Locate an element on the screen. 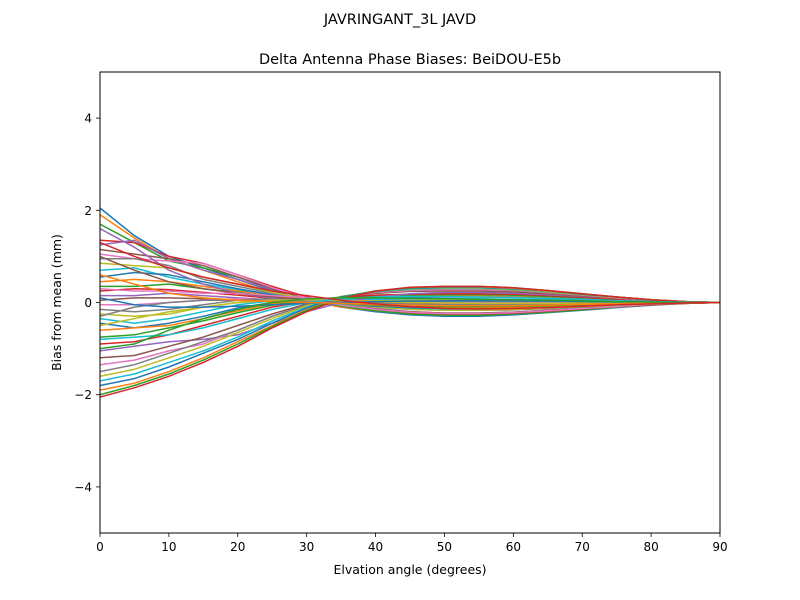  x-tick-label: 50 is located at coordinates (444, 547).